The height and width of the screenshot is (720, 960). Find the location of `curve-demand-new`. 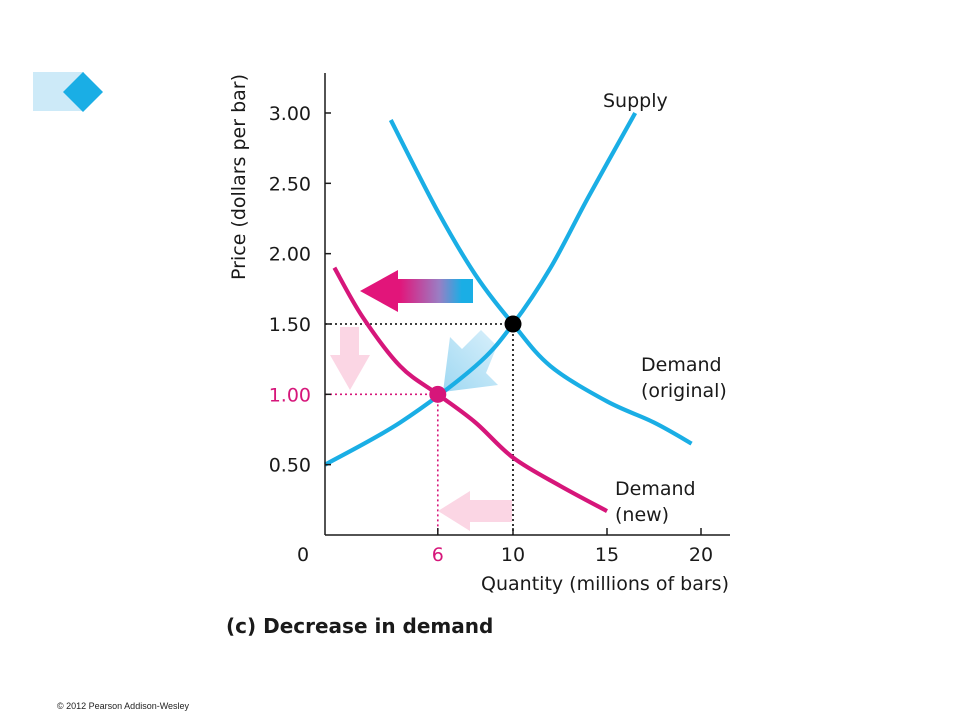

curve-demand-new is located at coordinates (470, 389).